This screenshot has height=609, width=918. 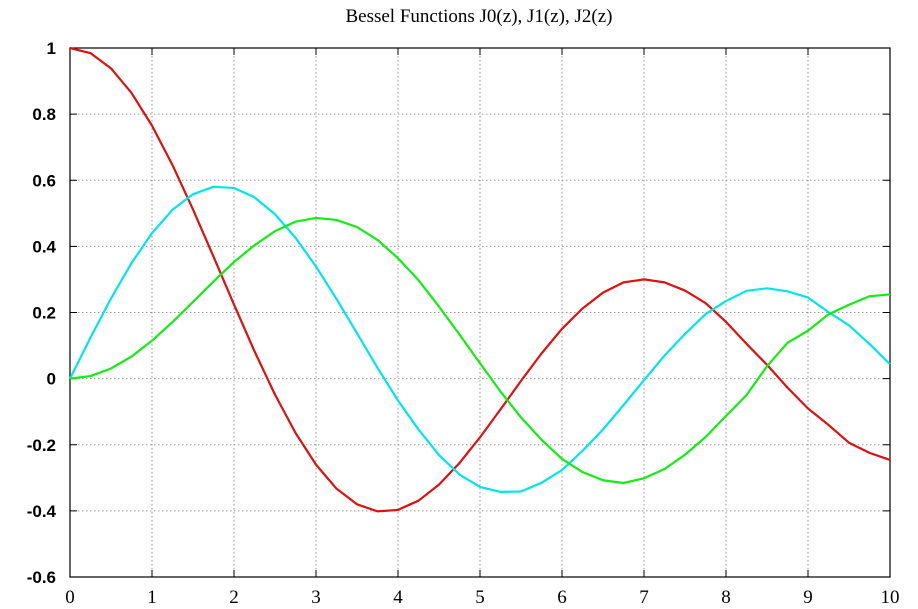 What do you see at coordinates (316, 597) in the screenshot?
I see `x-tick-label: 3` at bounding box center [316, 597].